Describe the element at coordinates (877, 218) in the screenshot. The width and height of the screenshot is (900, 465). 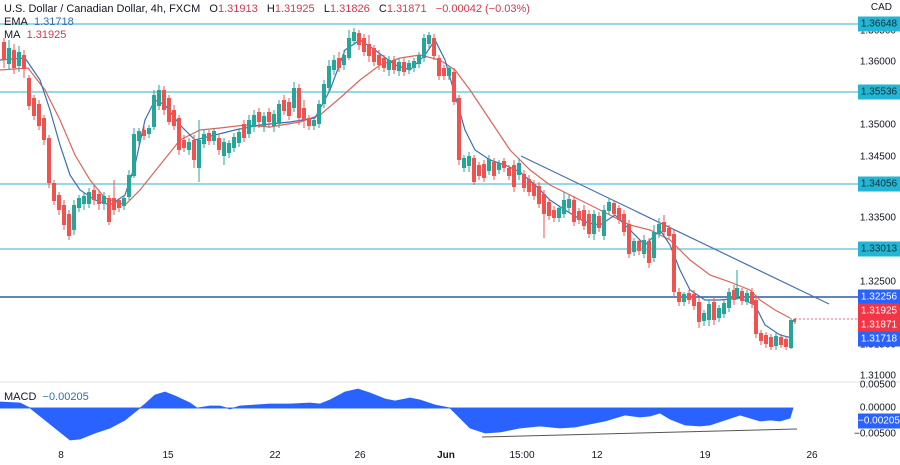
I see `price-tick: 1.33500` at that location.